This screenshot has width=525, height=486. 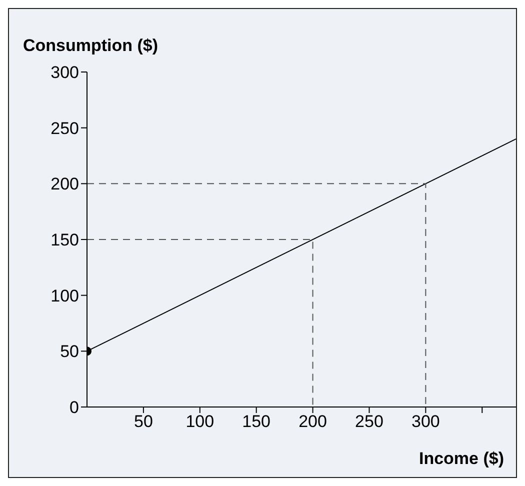 What do you see at coordinates (200, 422) in the screenshot?
I see `x-tick-label: 100` at bounding box center [200, 422].